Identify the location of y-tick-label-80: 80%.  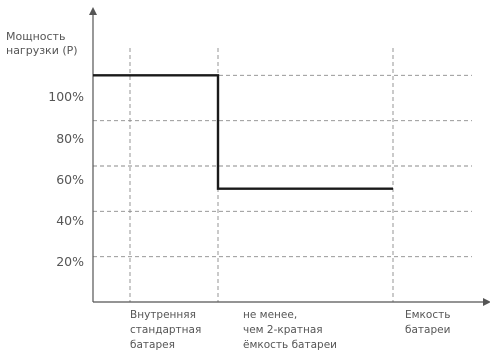
(70, 138).